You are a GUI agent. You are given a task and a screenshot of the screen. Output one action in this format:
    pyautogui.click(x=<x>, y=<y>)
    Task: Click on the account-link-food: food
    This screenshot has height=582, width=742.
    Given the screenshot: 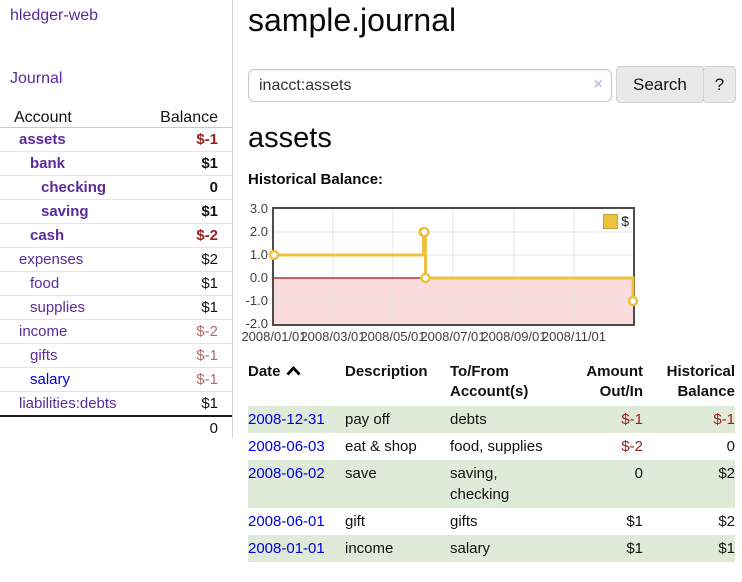 What is the action you would take?
    pyautogui.click(x=45, y=283)
    